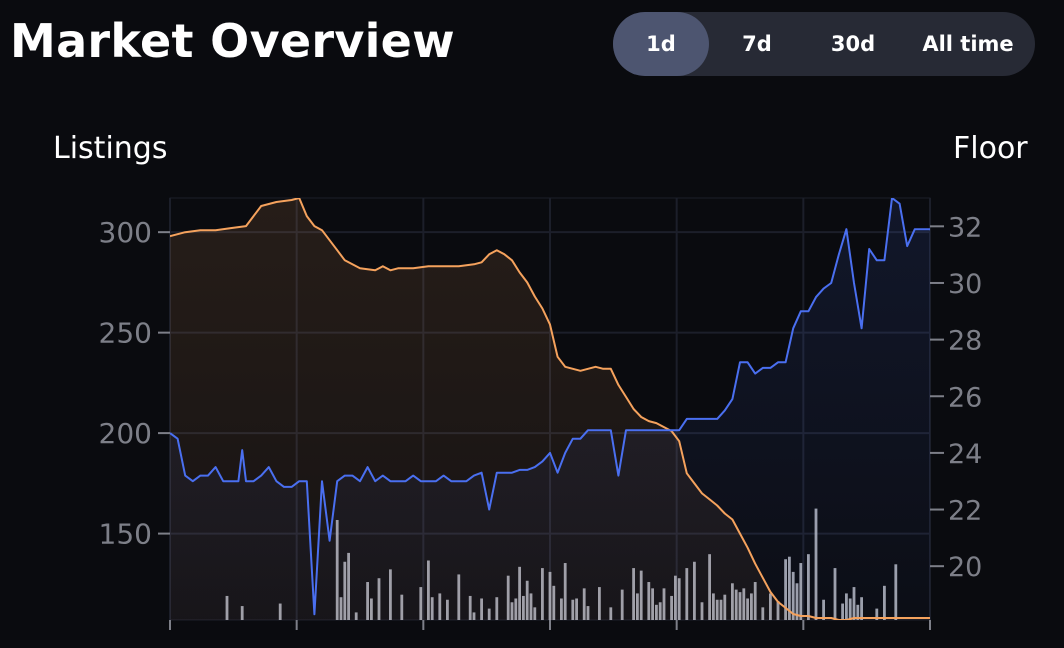 The image size is (1064, 648). Describe the element at coordinates (661, 44) in the screenshot. I see `range-option-1d: 1d` at that location.